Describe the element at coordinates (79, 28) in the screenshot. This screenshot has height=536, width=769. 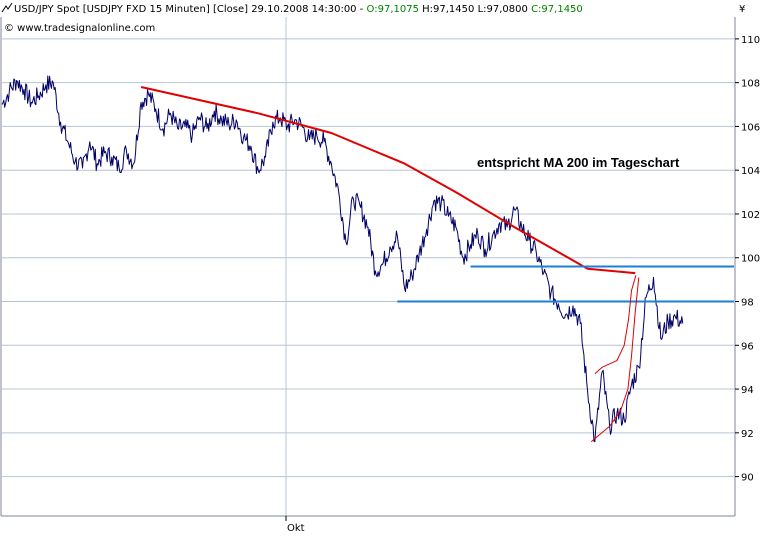
I see `watermark-text: © www.tradesignalonline.com` at that location.